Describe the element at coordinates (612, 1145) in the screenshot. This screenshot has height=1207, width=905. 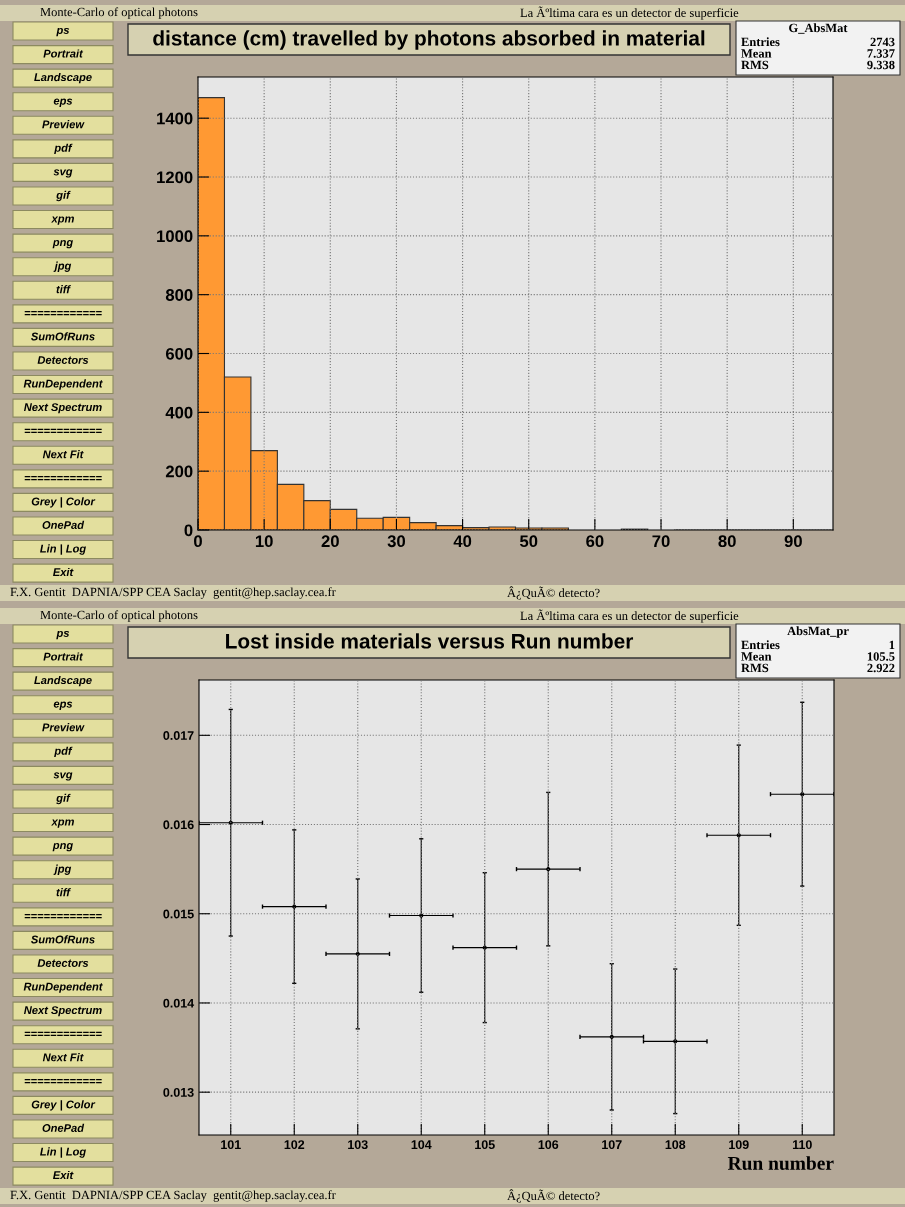
I see `x-tick-label: 107` at that location.